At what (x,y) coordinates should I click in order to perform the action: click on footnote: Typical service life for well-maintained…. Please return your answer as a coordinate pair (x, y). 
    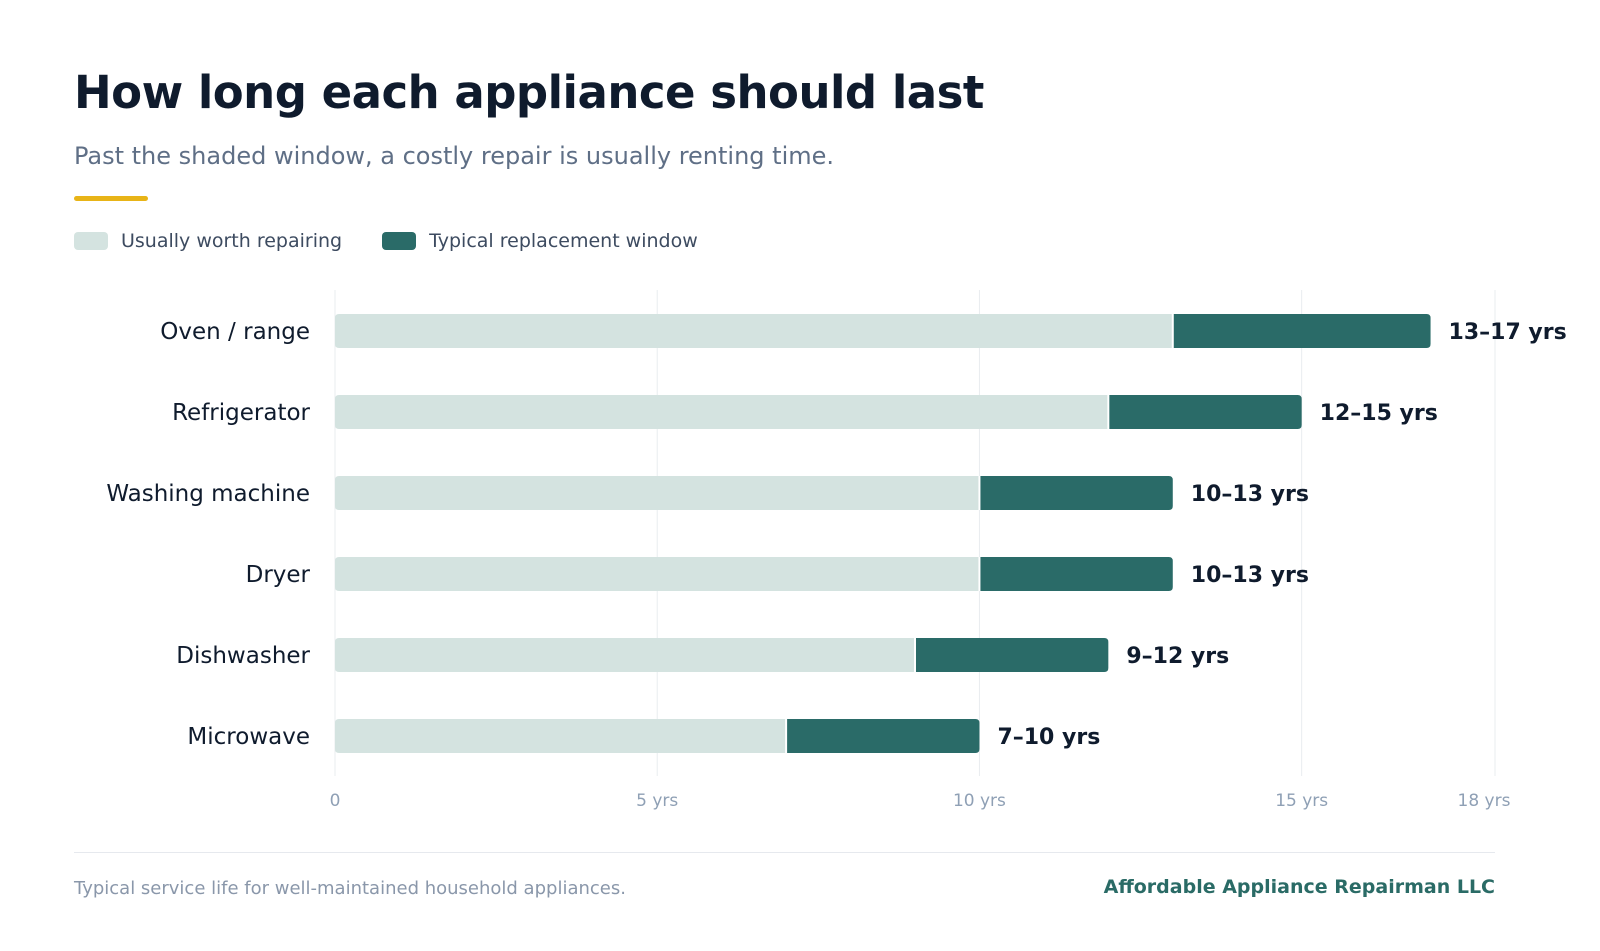
    Looking at the image, I should click on (350, 888).